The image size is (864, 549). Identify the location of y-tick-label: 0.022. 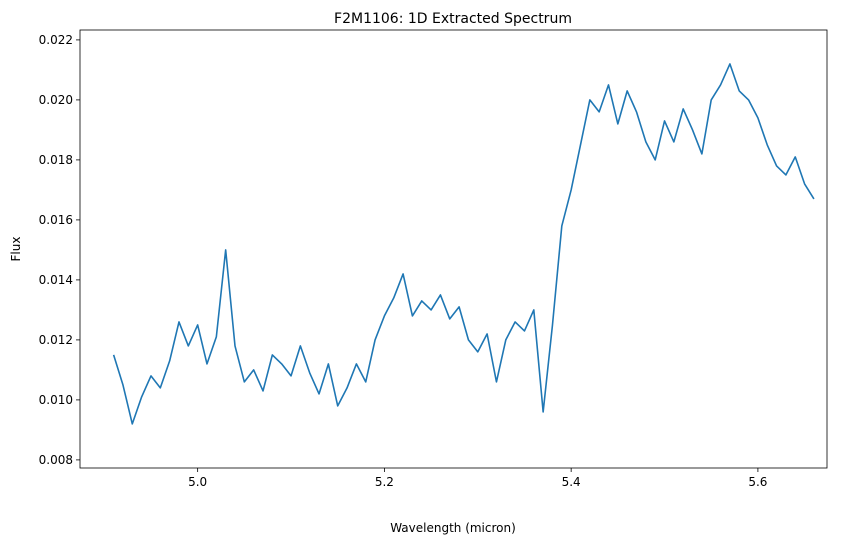
(56, 40).